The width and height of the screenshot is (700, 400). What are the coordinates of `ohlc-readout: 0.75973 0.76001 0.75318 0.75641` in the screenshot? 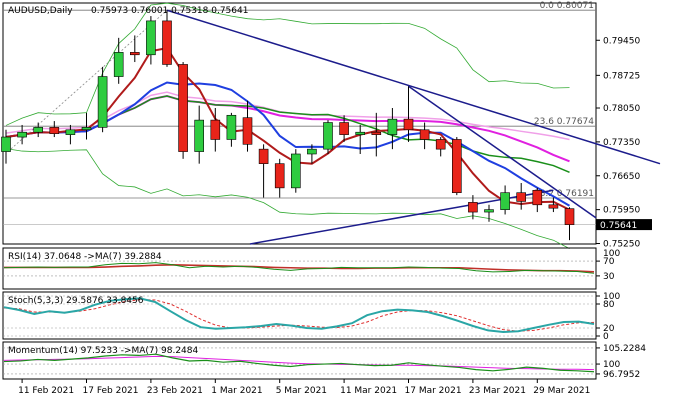 It's located at (169, 11).